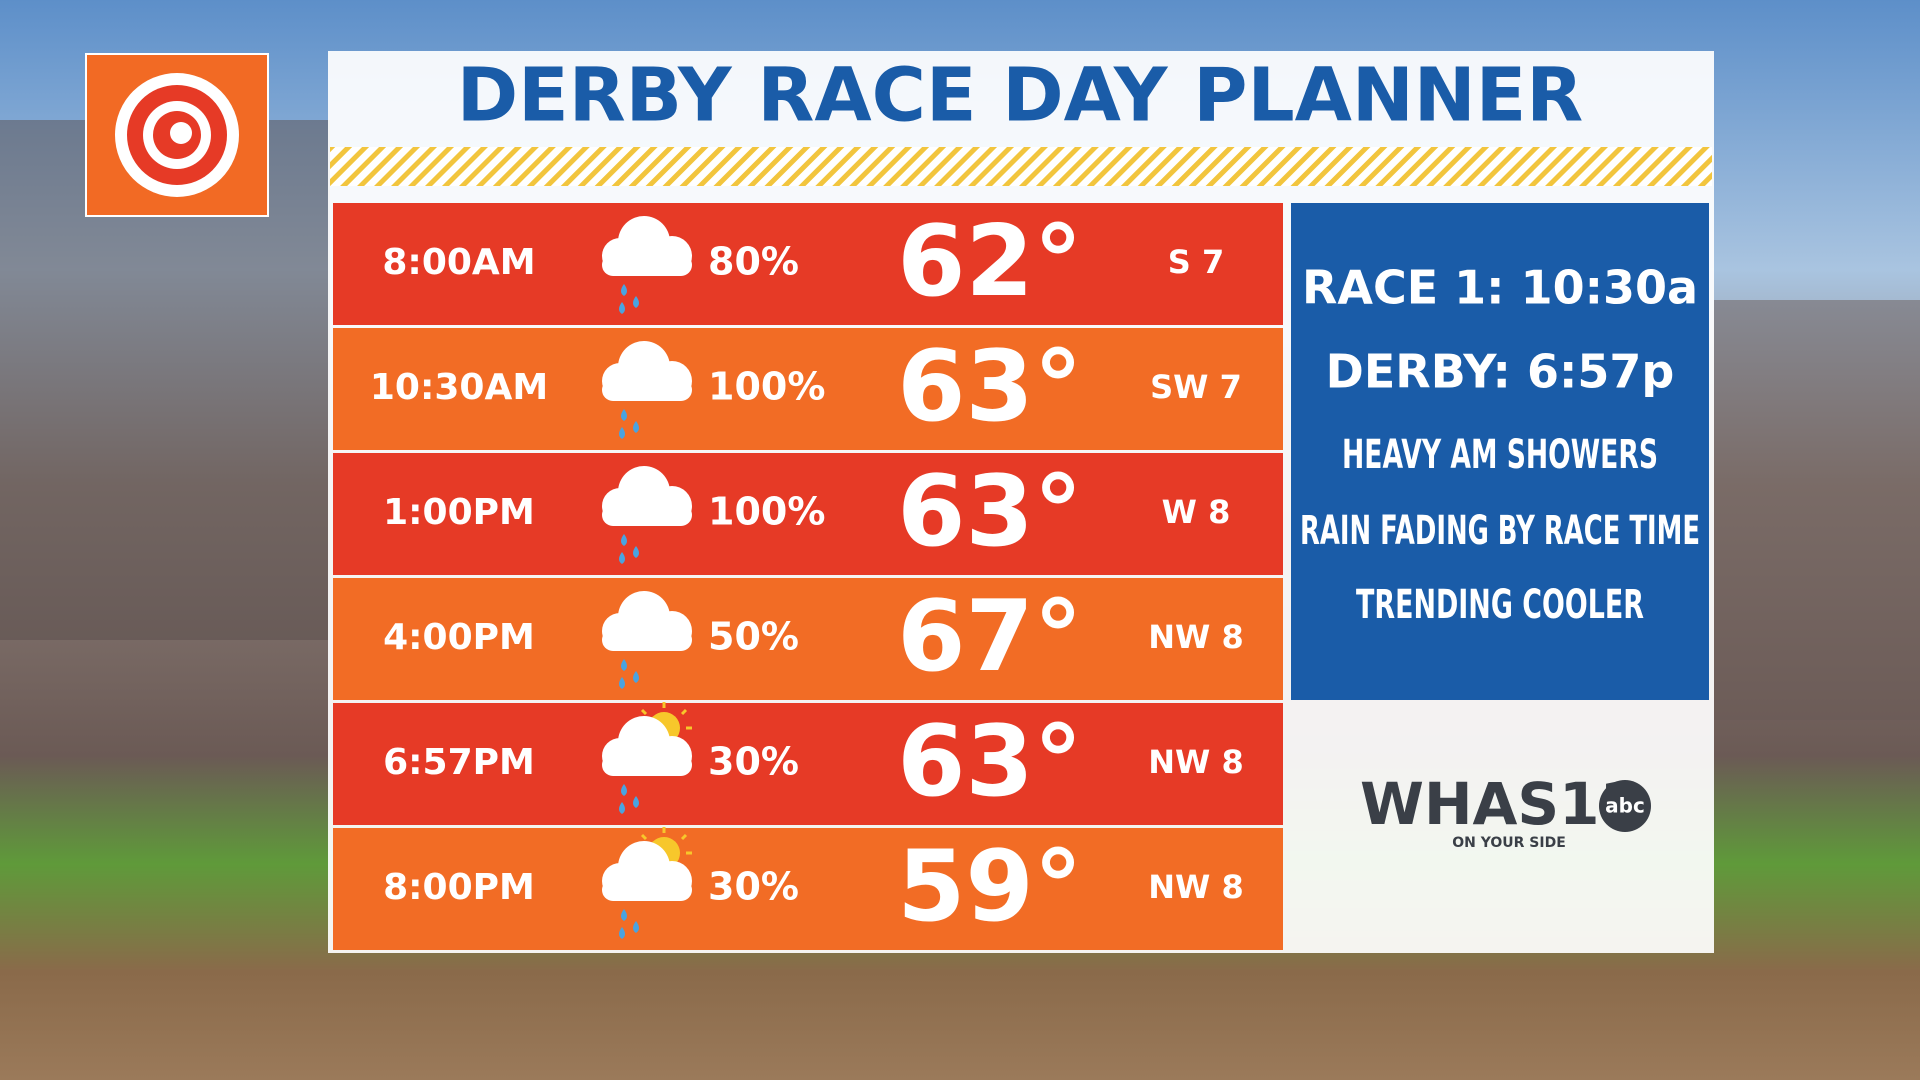  Describe the element at coordinates (1500, 455) in the screenshot. I see `info-line: HEAVY AM SHOWERS` at that location.